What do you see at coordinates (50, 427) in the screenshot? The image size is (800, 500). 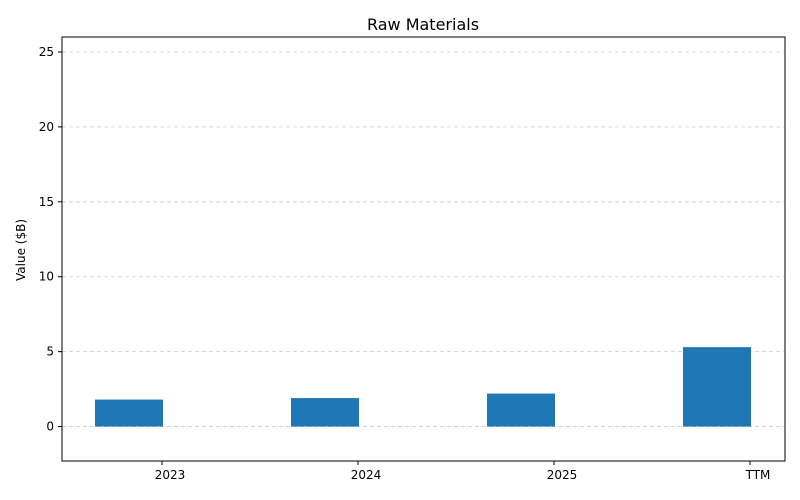 I see `y-tick-label: 0` at bounding box center [50, 427].